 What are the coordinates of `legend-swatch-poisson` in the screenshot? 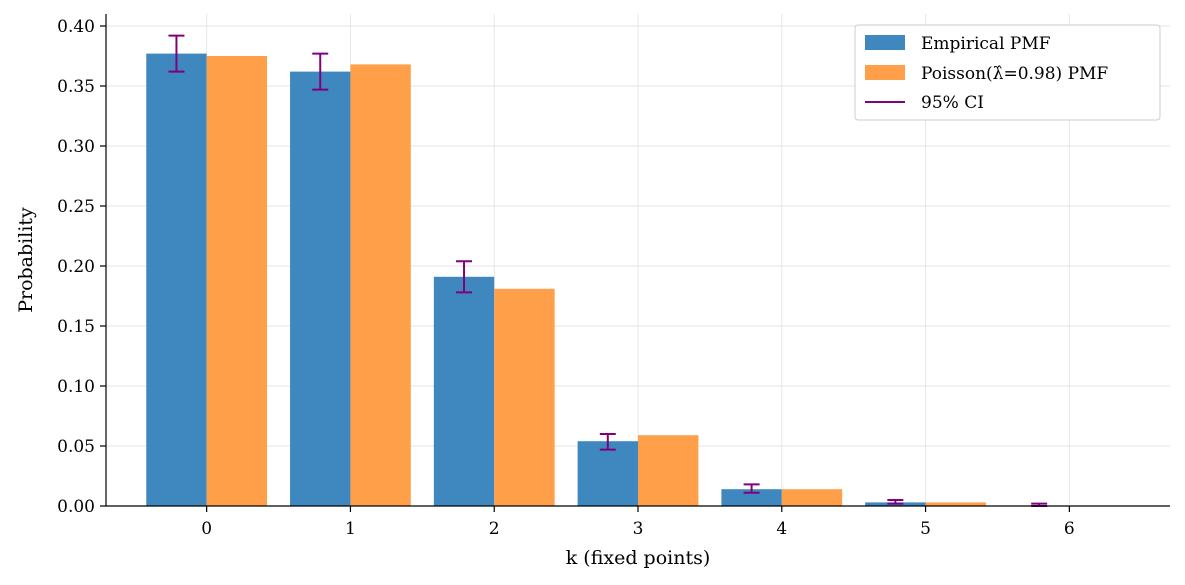 It's located at (885, 72).